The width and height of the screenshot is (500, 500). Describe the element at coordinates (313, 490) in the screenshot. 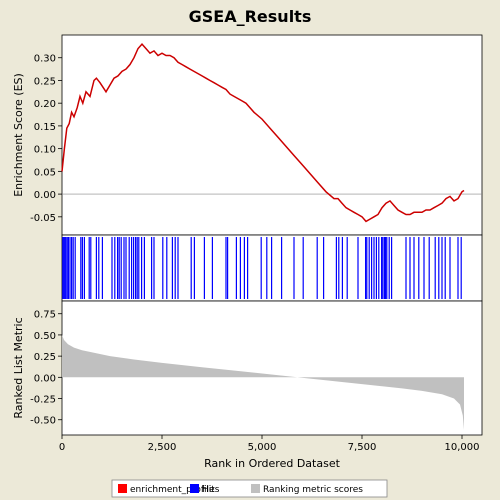

I see `legend-label: Ranking metric scores` at that location.